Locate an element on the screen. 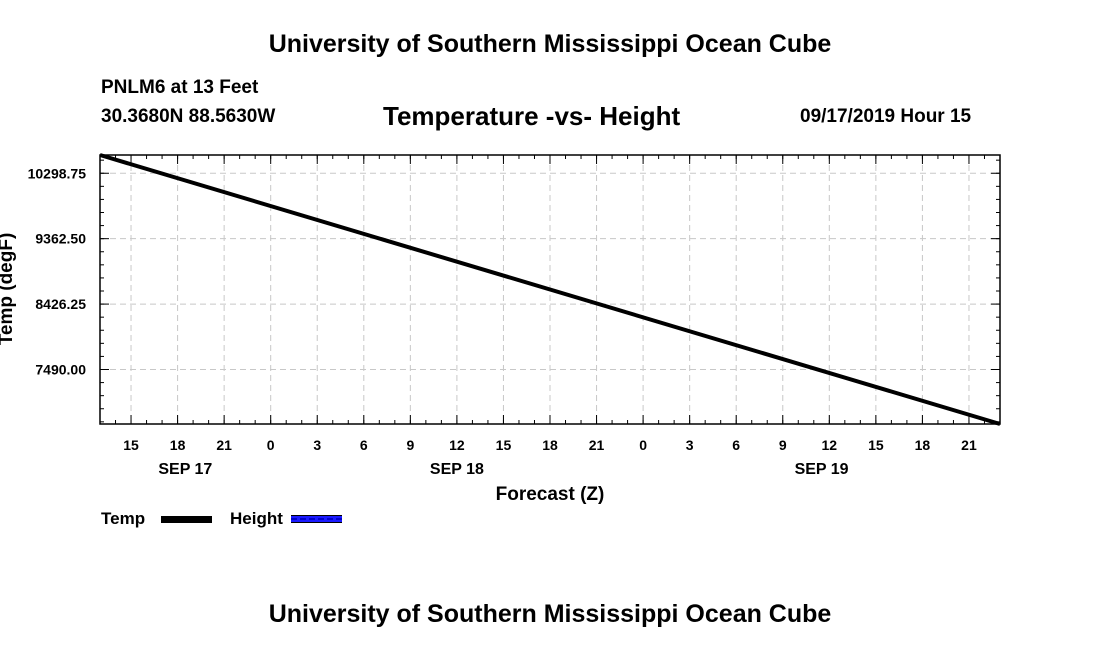  y-tick-label: 7490.00 is located at coordinates (60, 370).